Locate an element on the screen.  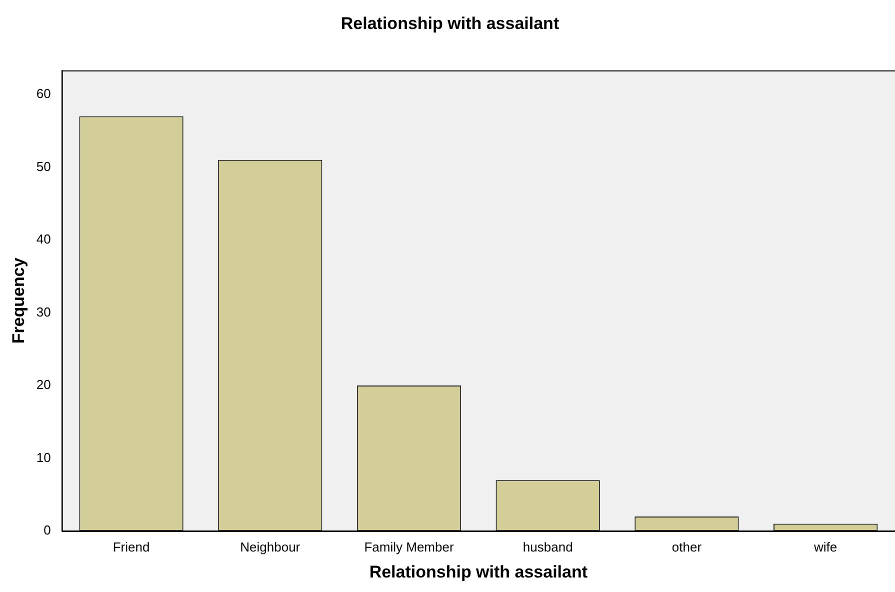
y-axis-title: Frequency is located at coordinates (18, 300).